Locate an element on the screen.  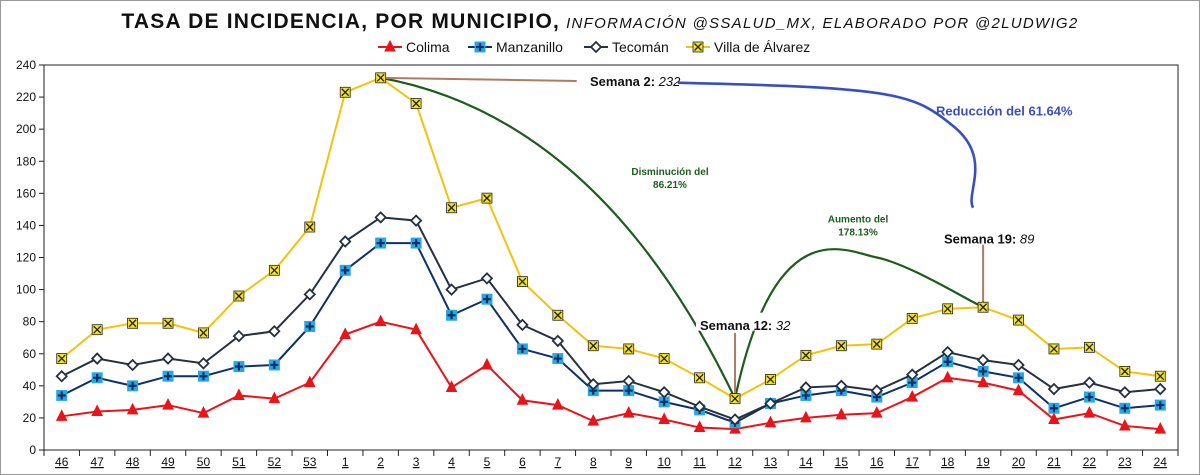
x-tick-label: 15 is located at coordinates (842, 462).